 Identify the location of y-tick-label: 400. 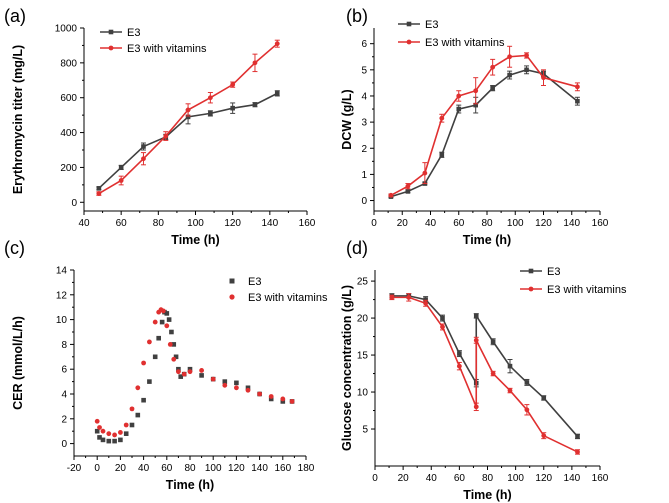
(68, 133).